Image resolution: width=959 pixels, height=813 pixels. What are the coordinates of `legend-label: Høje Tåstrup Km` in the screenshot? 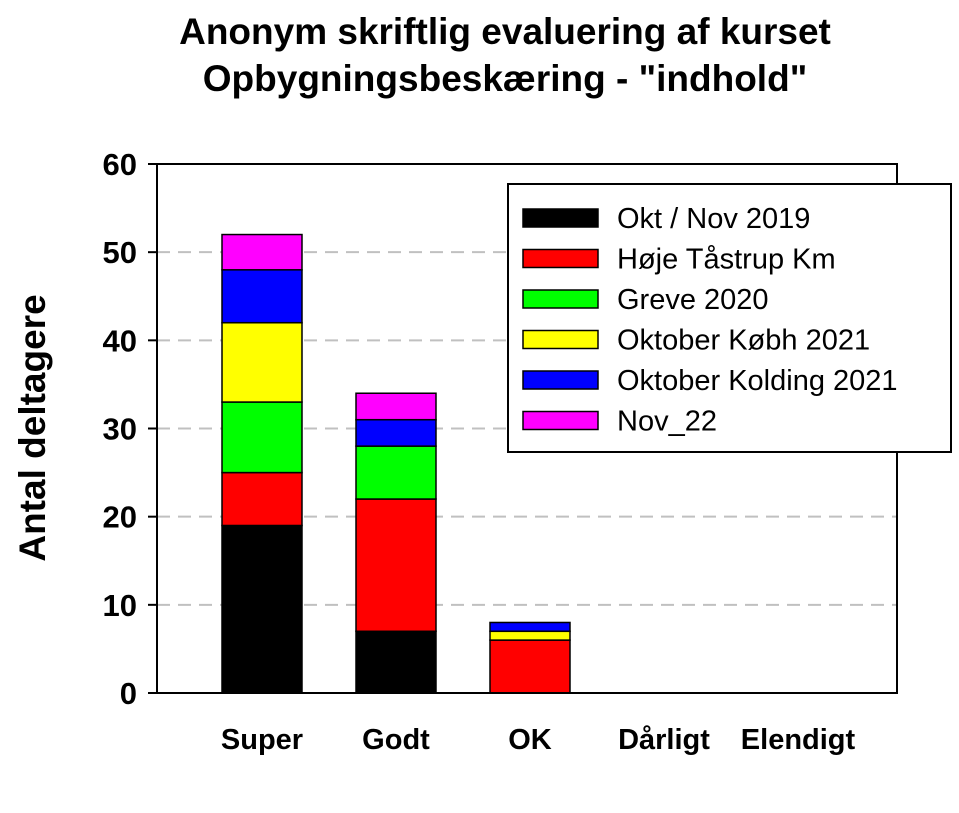 It's located at (726, 260).